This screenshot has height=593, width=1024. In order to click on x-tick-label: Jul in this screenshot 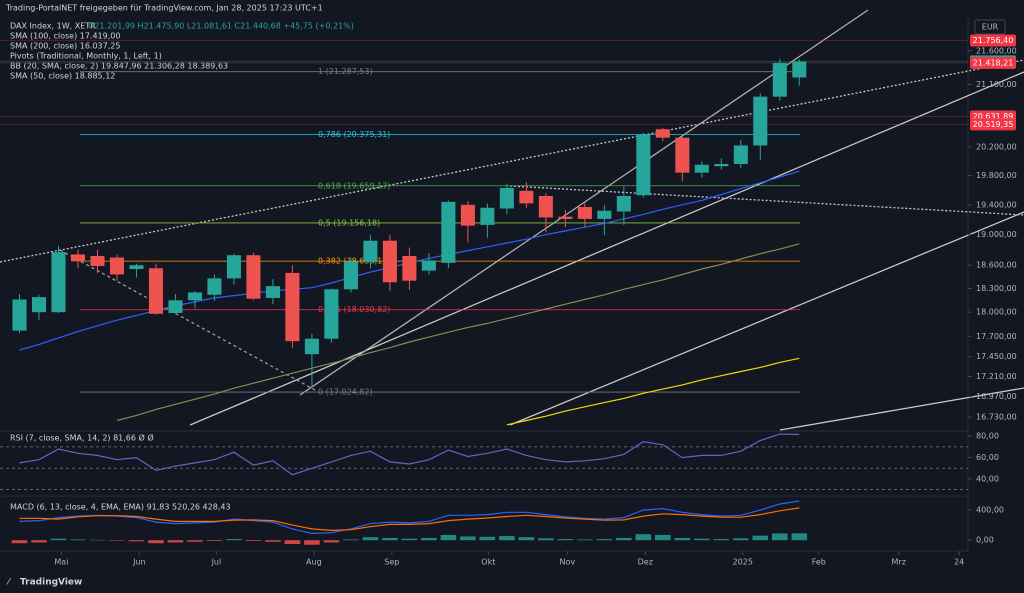, I will do `click(216, 562)`.